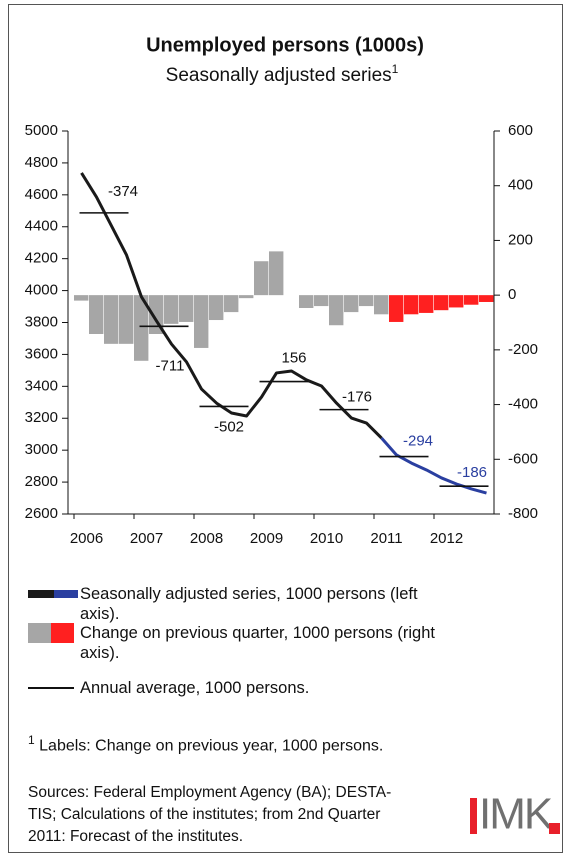 This screenshot has width=571, height=854. I want to click on logo-square, so click(554, 828).